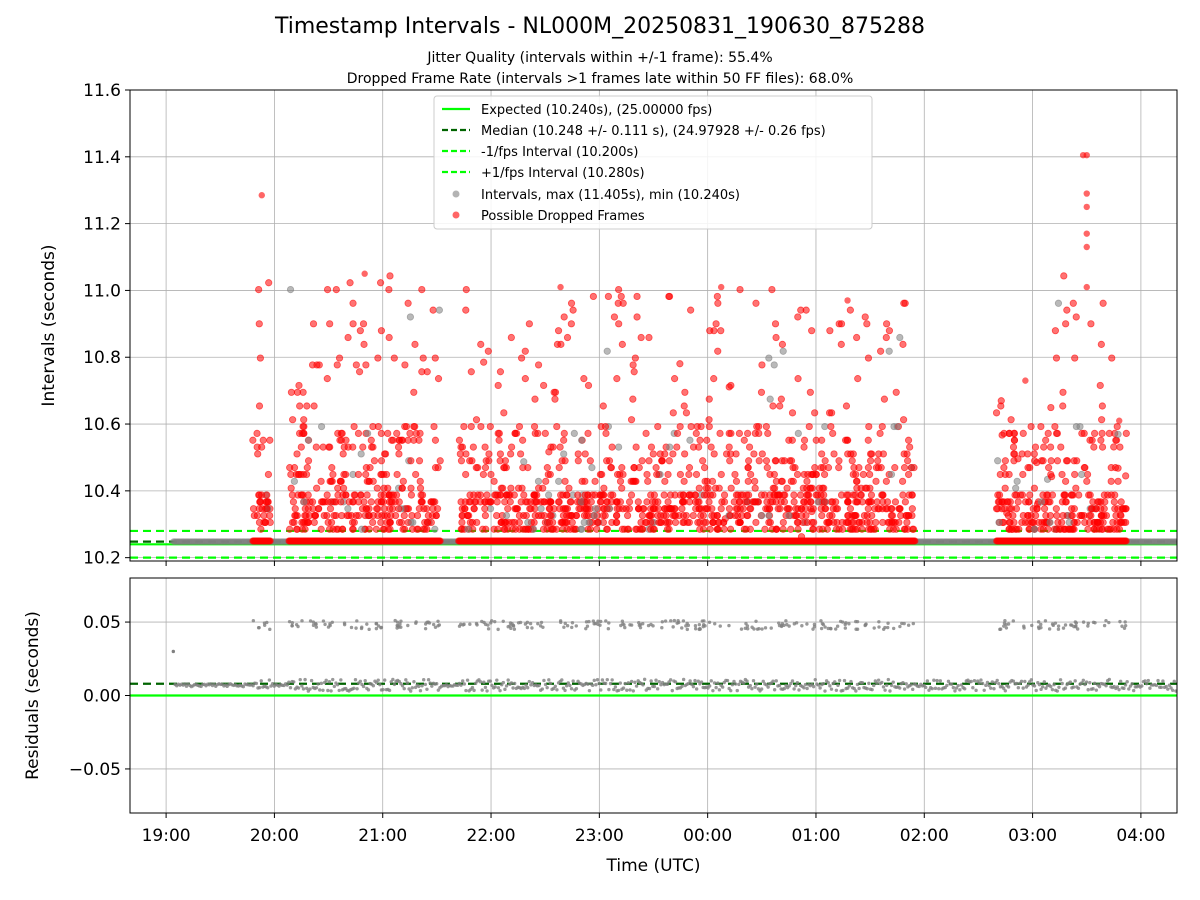  Describe the element at coordinates (102, 291) in the screenshot. I see `y-tick-label: 11.0` at that location.